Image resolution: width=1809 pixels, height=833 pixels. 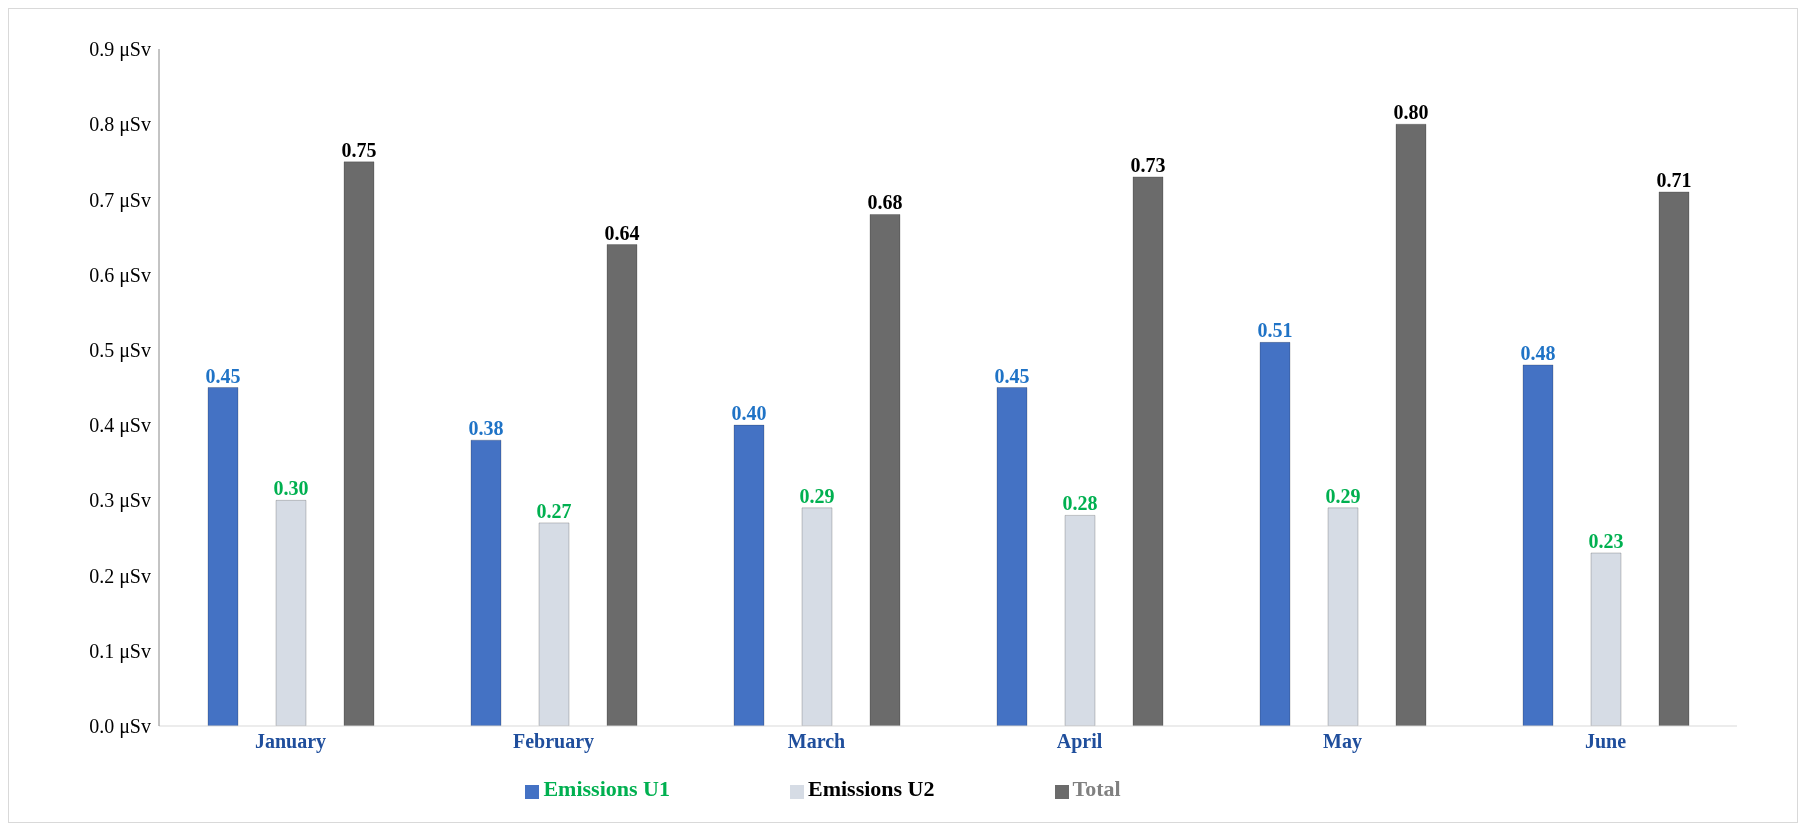 What do you see at coordinates (120, 501) in the screenshot?
I see `y-tick-label: 0.3 μSv` at bounding box center [120, 501].